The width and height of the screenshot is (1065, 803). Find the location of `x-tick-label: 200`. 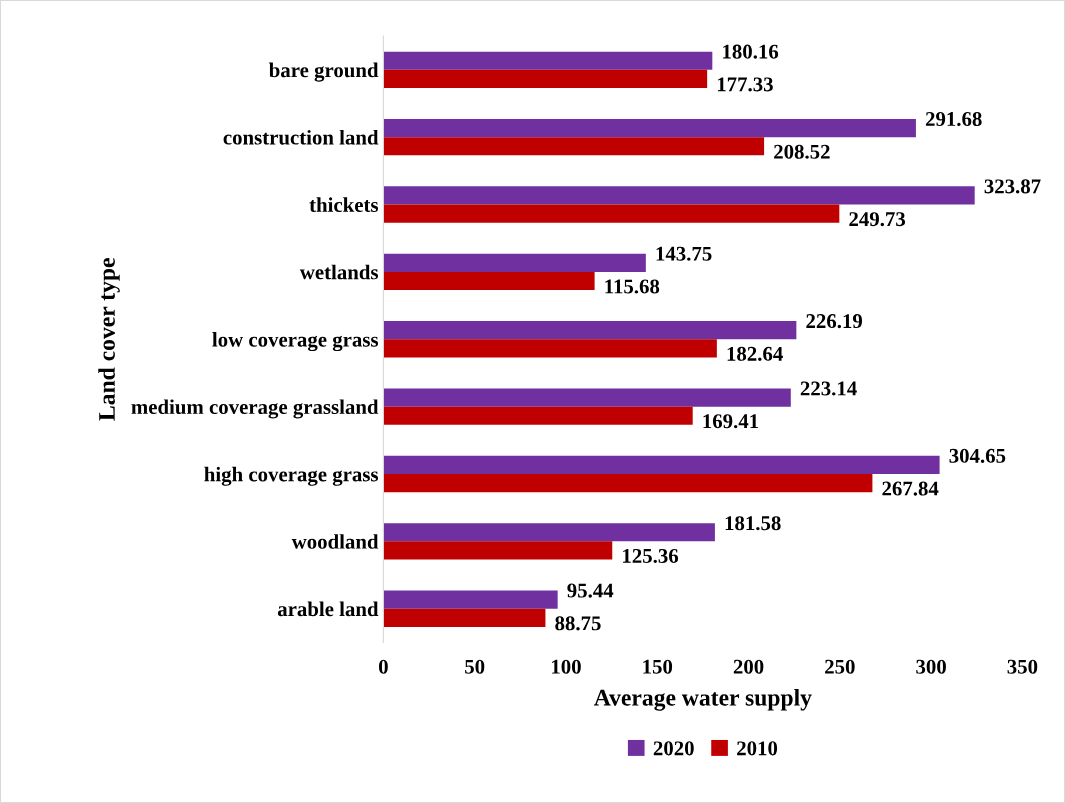

x-tick-label: 200 is located at coordinates (748, 666).